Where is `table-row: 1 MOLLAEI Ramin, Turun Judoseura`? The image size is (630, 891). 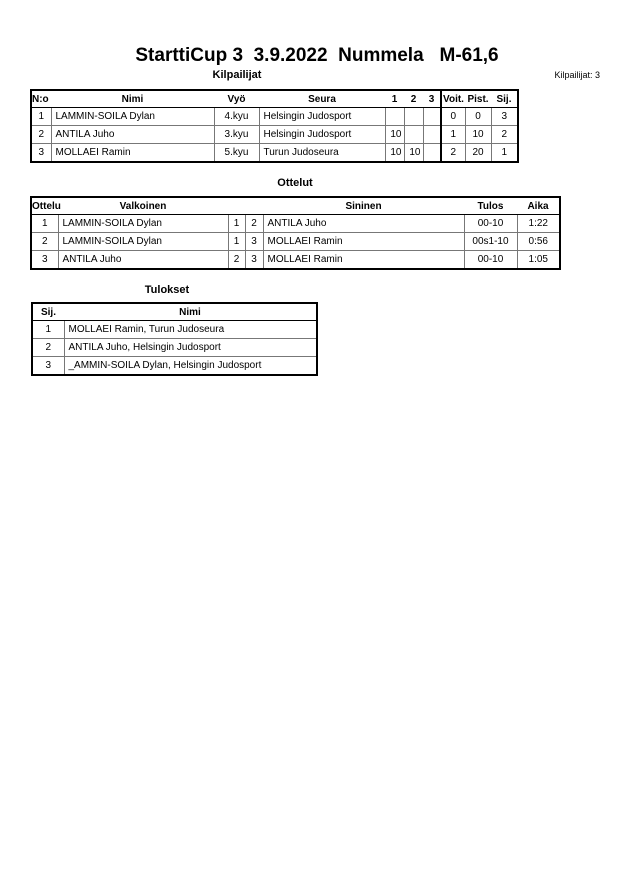 table-row: 1 MOLLAEI Ramin, Turun Judoseura is located at coordinates (174, 329).